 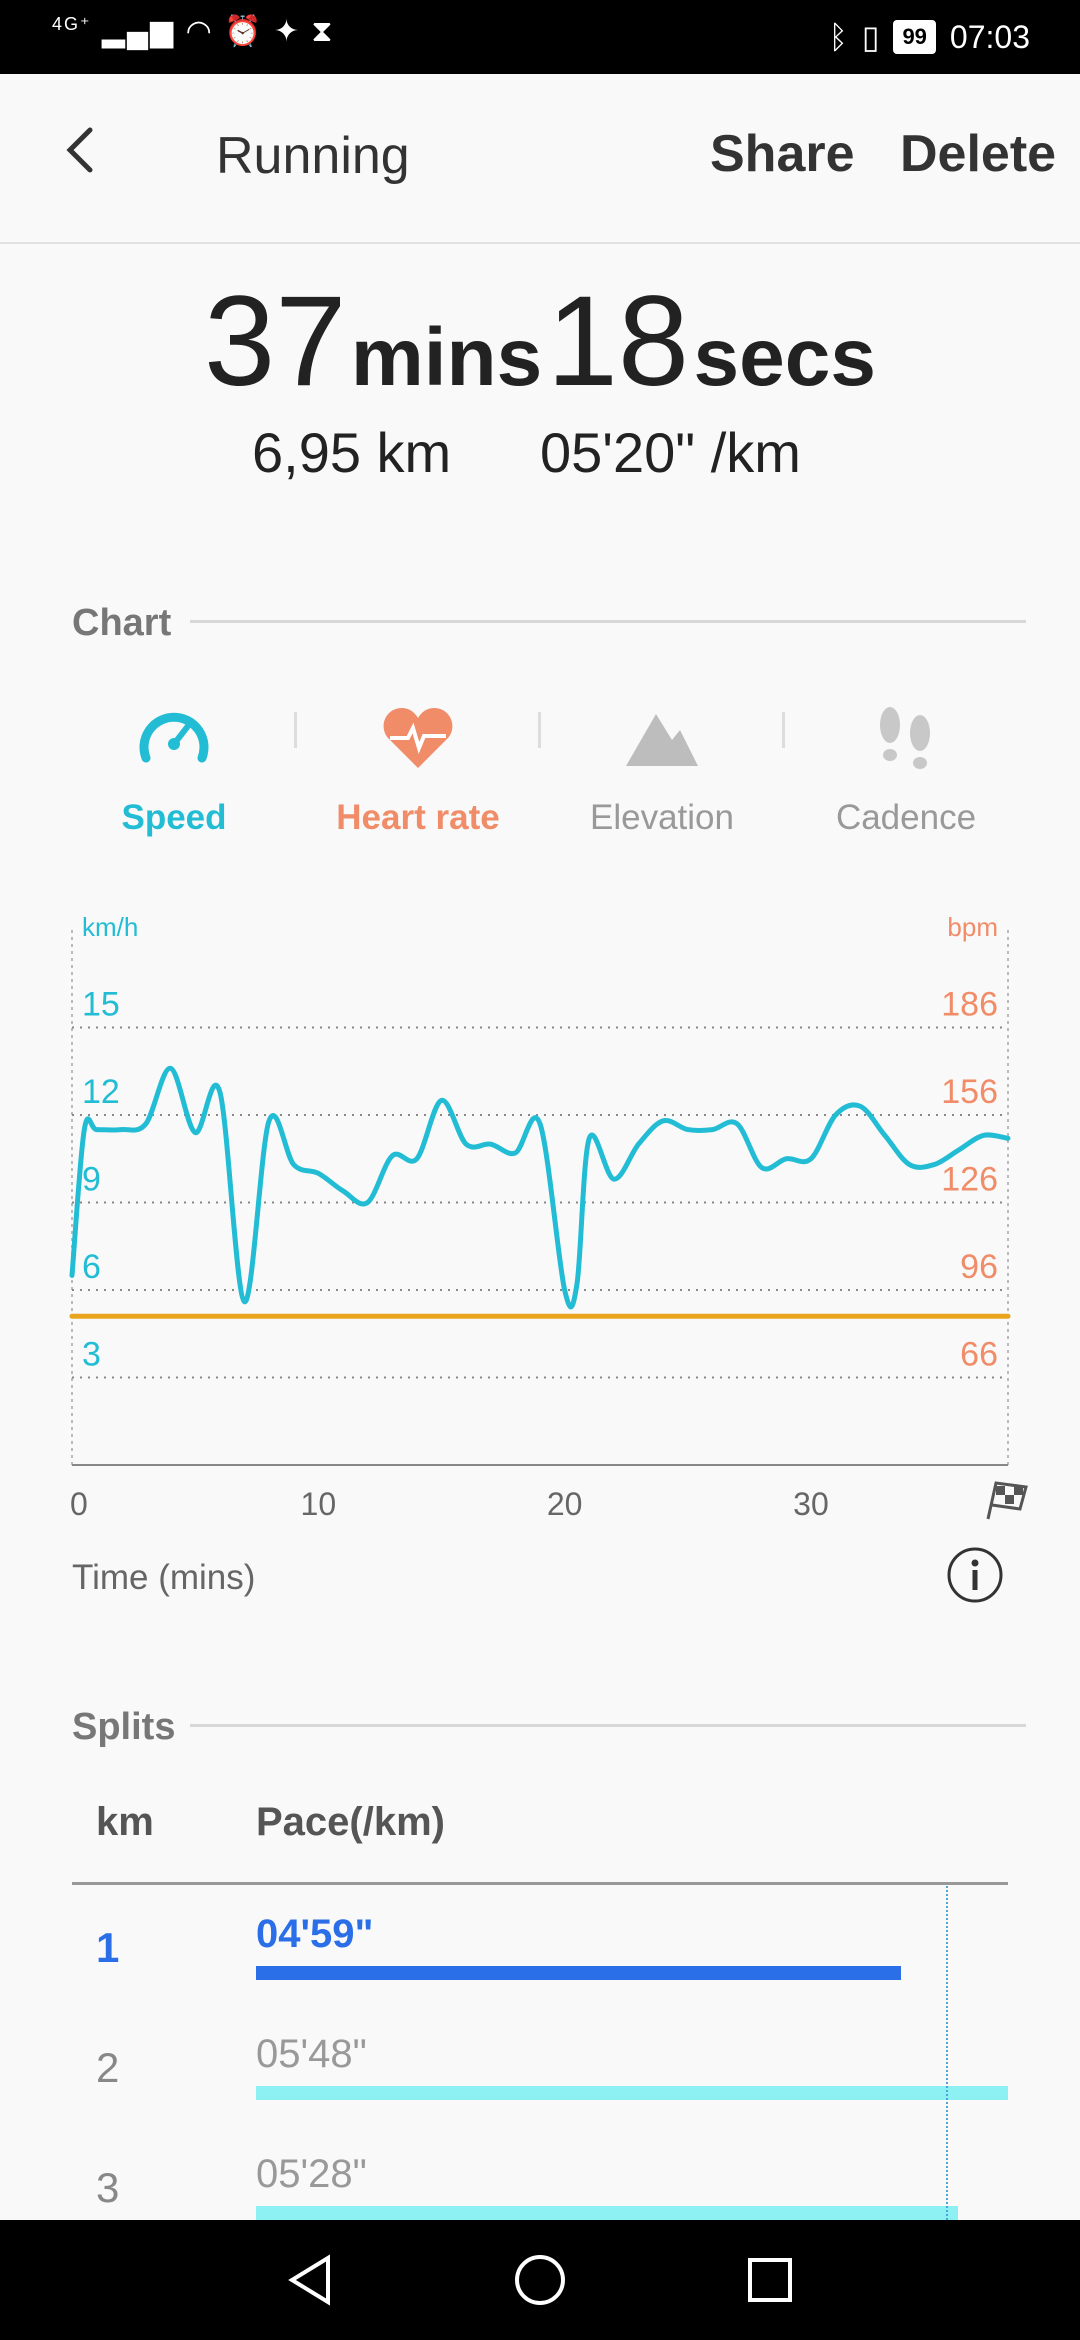 What do you see at coordinates (91, 1180) in the screenshot?
I see `y-tick-label: 9` at bounding box center [91, 1180].